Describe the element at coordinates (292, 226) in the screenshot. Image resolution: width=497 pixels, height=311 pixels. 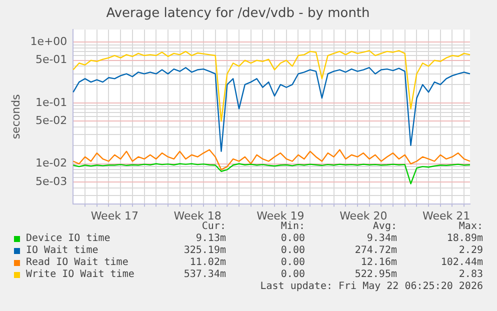
I see `text: Min:` at that location.